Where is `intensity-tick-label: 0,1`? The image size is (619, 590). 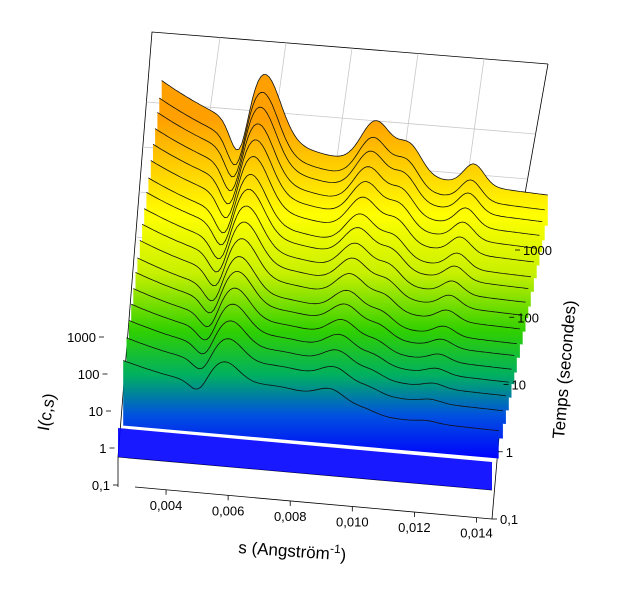
intensity-tick-label: 0,1 is located at coordinates (101, 485).